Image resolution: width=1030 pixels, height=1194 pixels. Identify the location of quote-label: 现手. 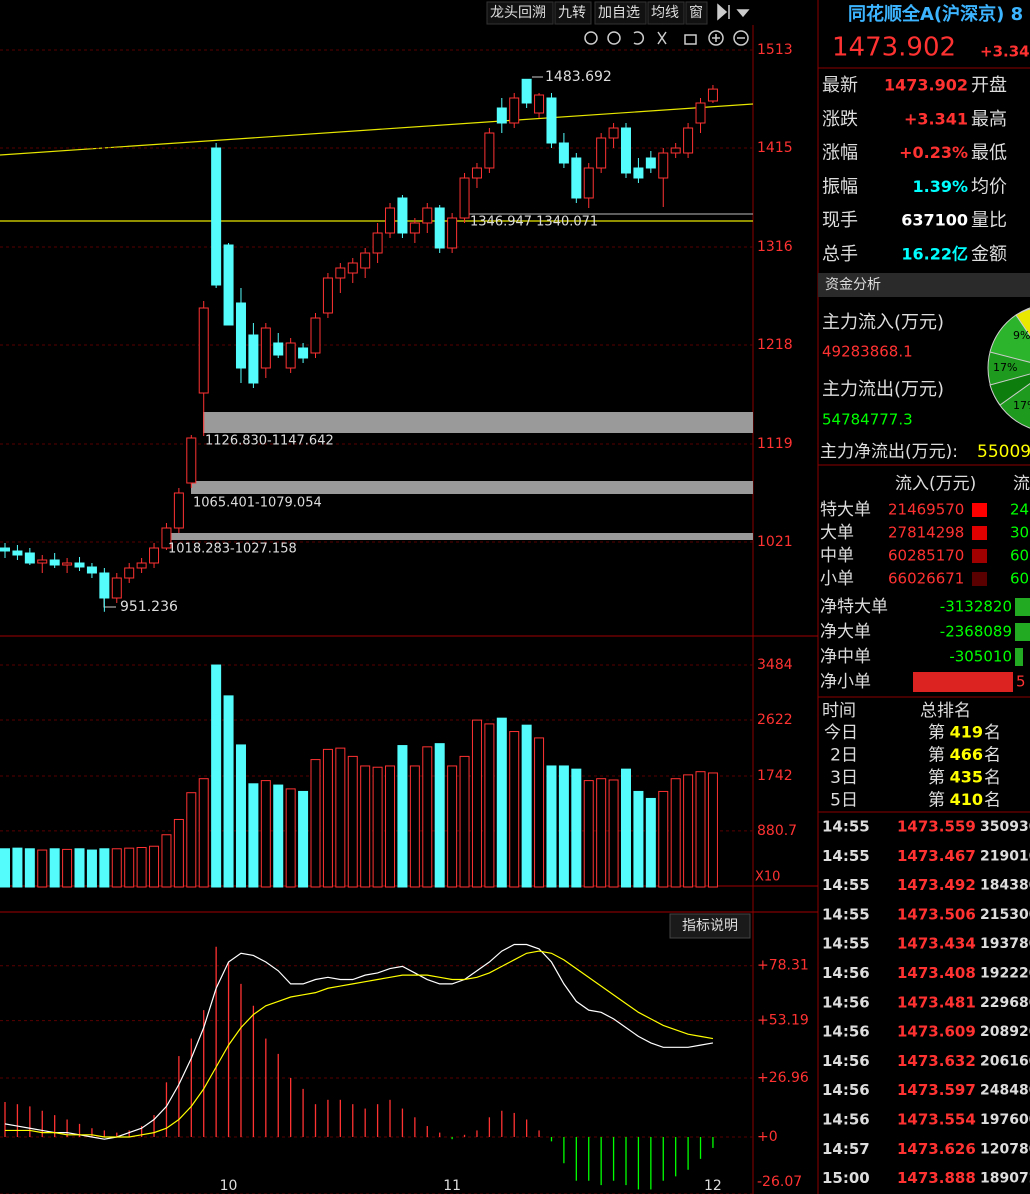
(840, 220).